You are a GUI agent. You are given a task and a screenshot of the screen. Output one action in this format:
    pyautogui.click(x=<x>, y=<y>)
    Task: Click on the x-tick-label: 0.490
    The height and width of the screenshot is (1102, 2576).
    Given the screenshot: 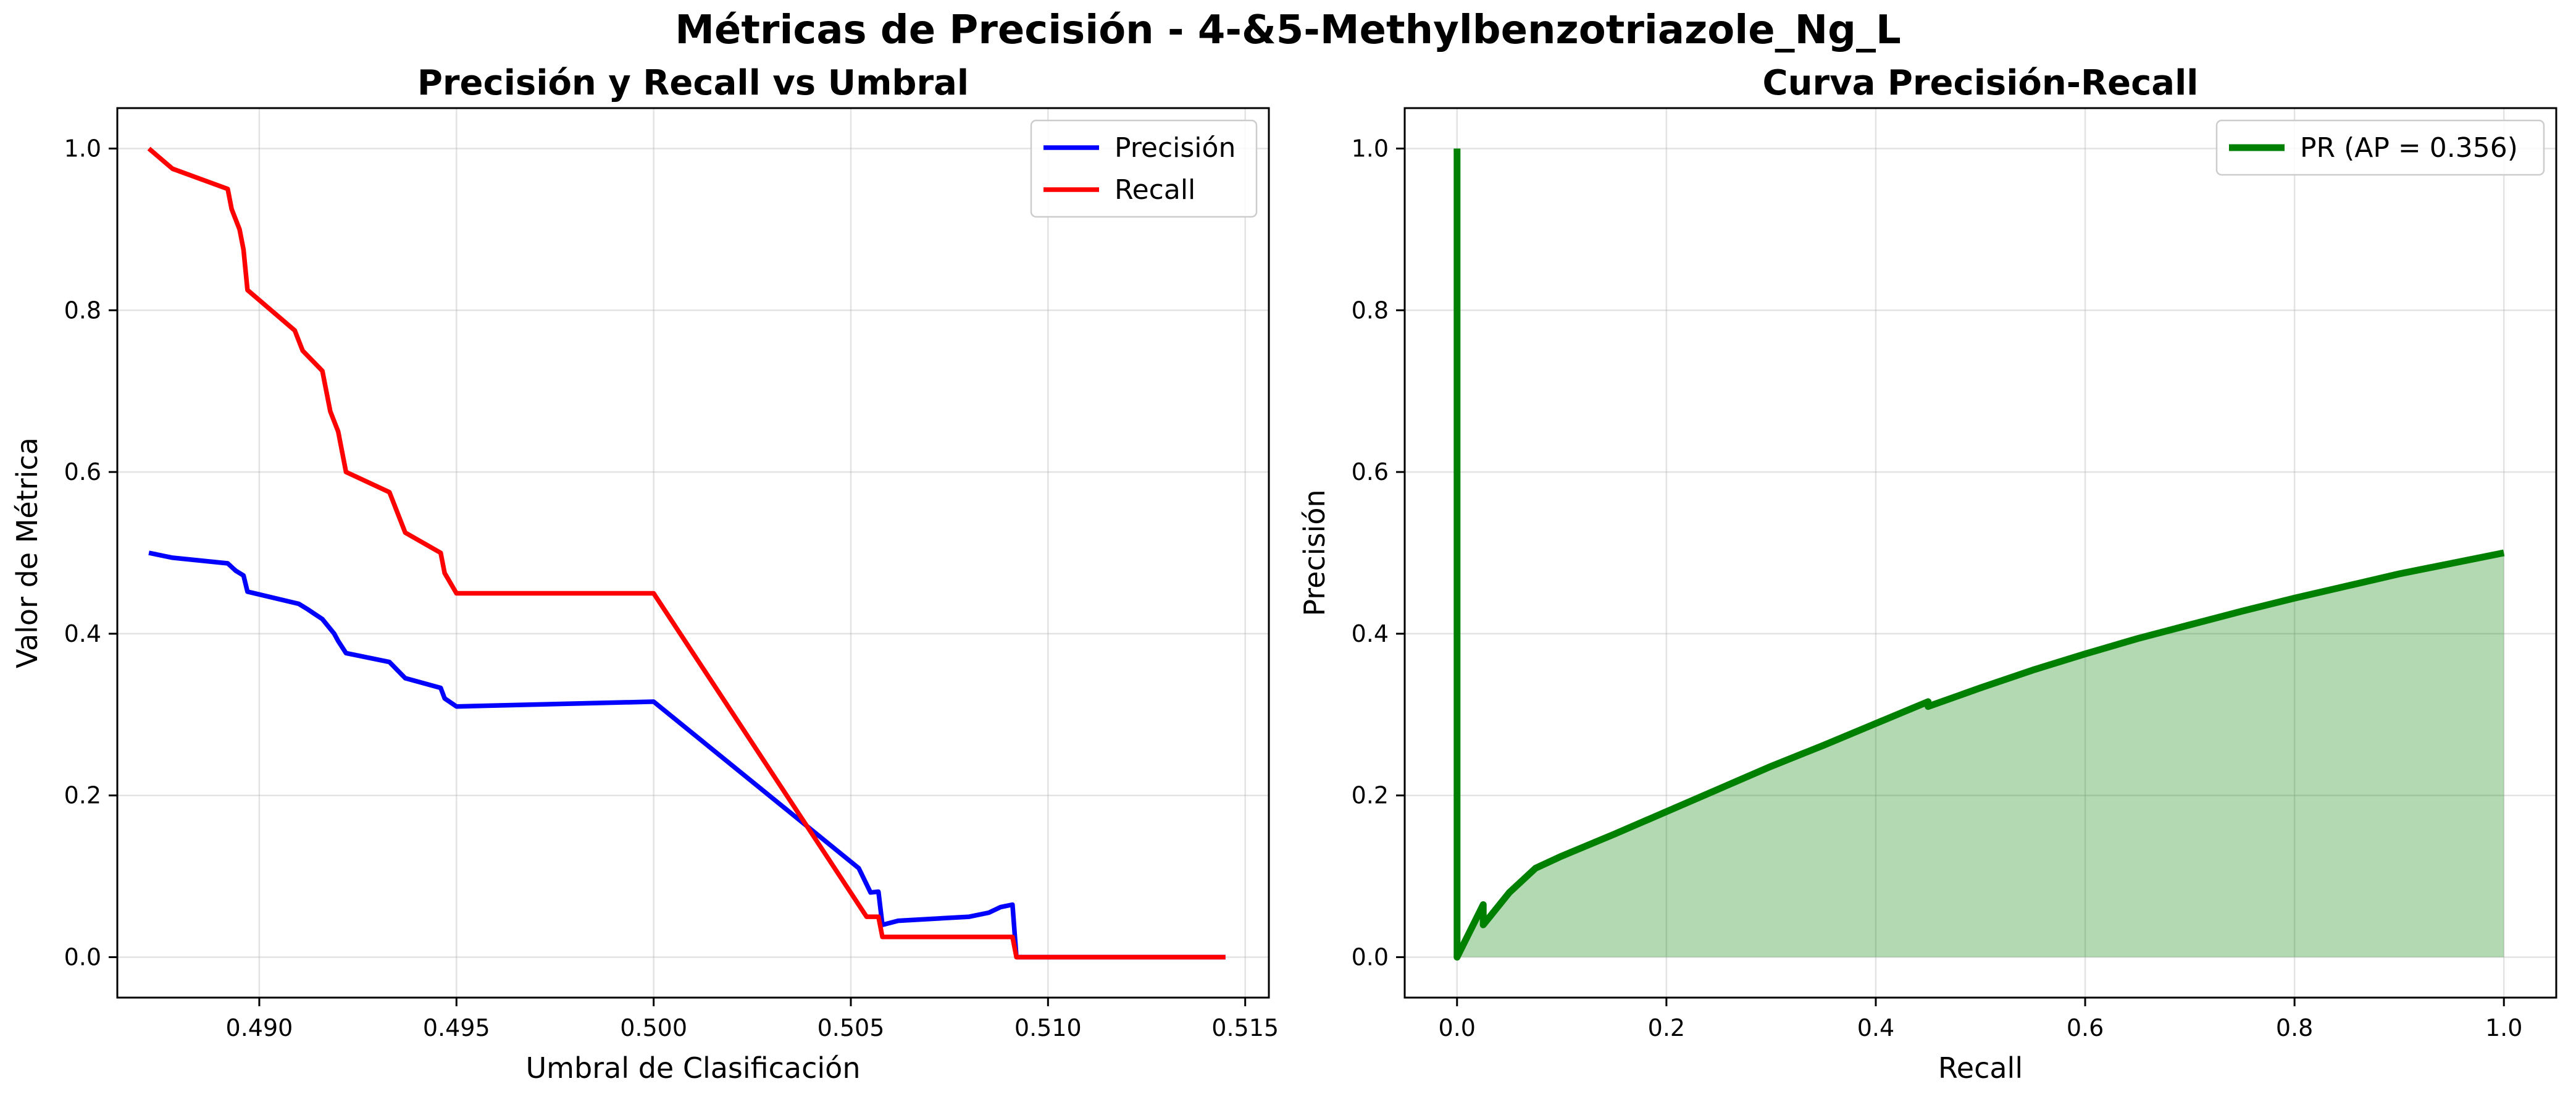 What is the action you would take?
    pyautogui.click(x=259, y=1027)
    